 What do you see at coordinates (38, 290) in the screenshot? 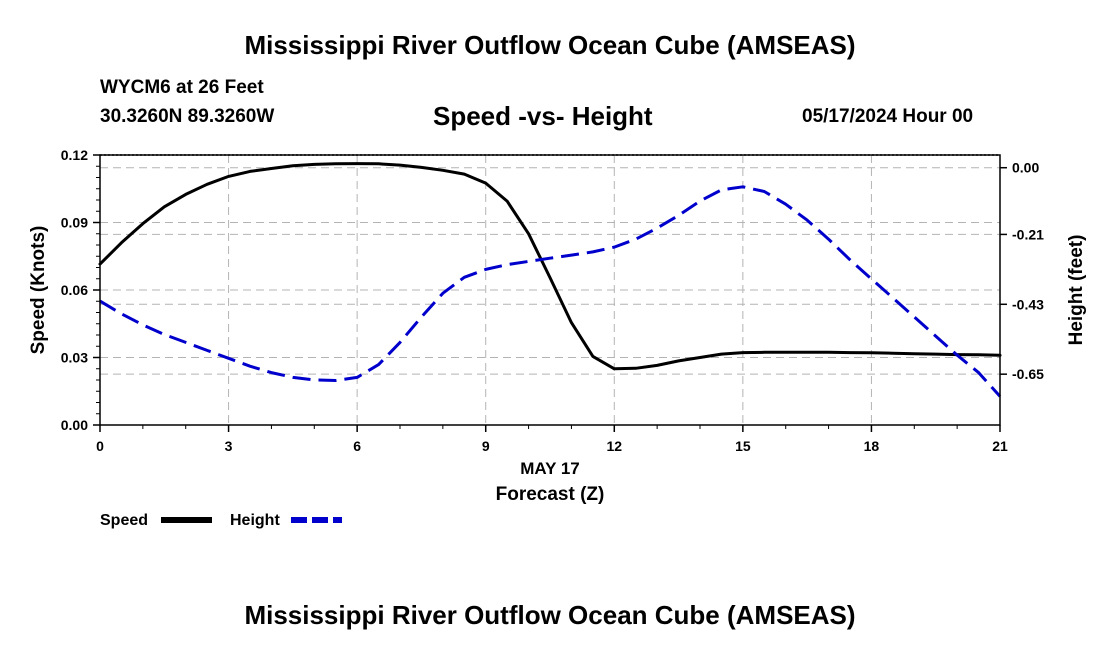
I see `y-axis-label: Speed (Knots)` at bounding box center [38, 290].